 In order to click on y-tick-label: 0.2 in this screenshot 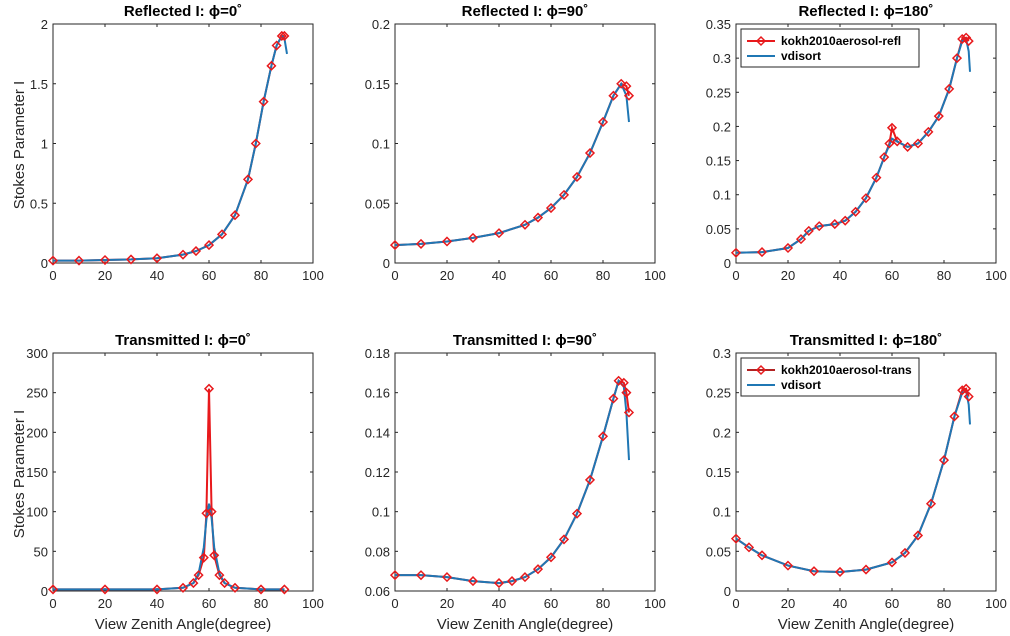, I will do `click(722, 126)`.